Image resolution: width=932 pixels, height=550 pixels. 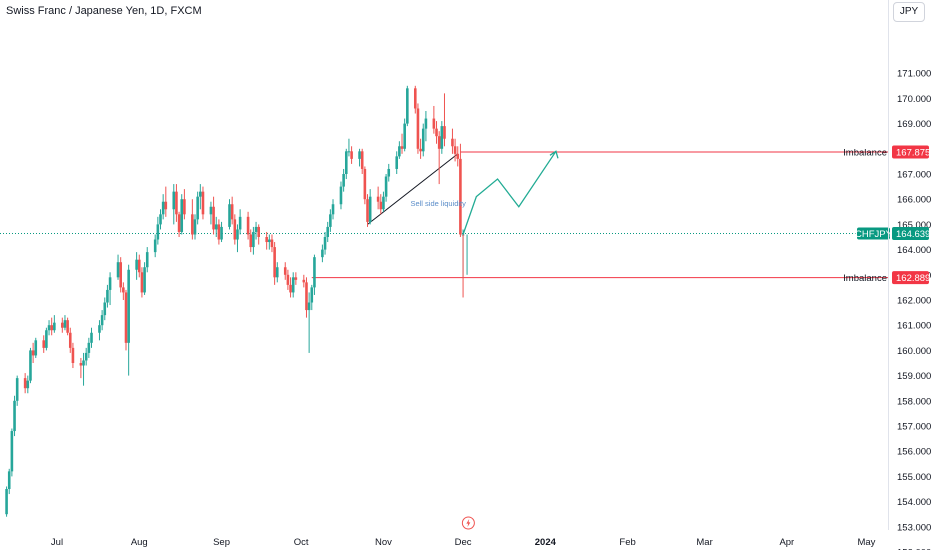 What do you see at coordinates (413, 189) in the screenshot?
I see `trendline` at bounding box center [413, 189].